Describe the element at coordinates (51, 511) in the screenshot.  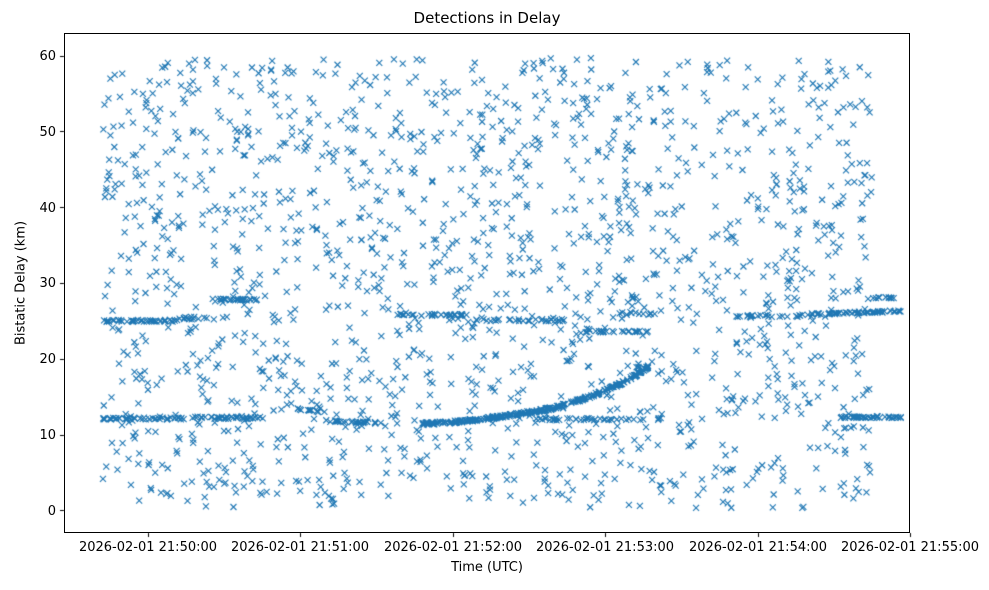
I see `y-tick-label: 0` at that location.